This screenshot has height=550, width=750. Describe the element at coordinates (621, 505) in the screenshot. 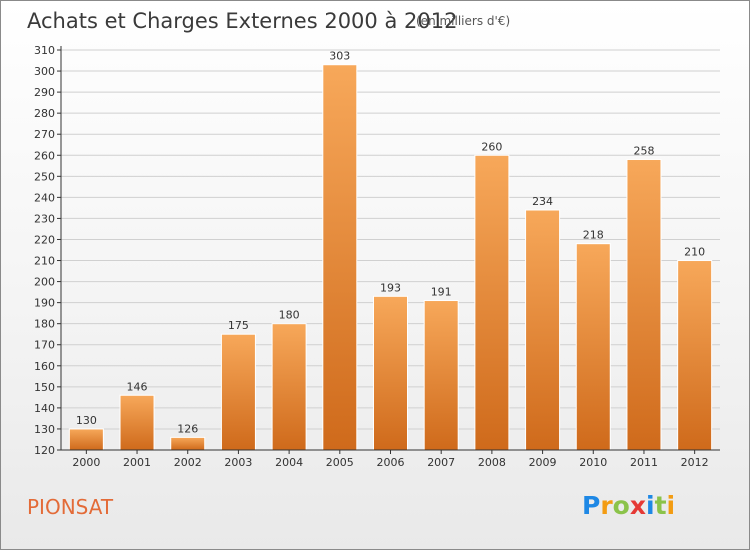

I see `logo-letter: o` at that location.